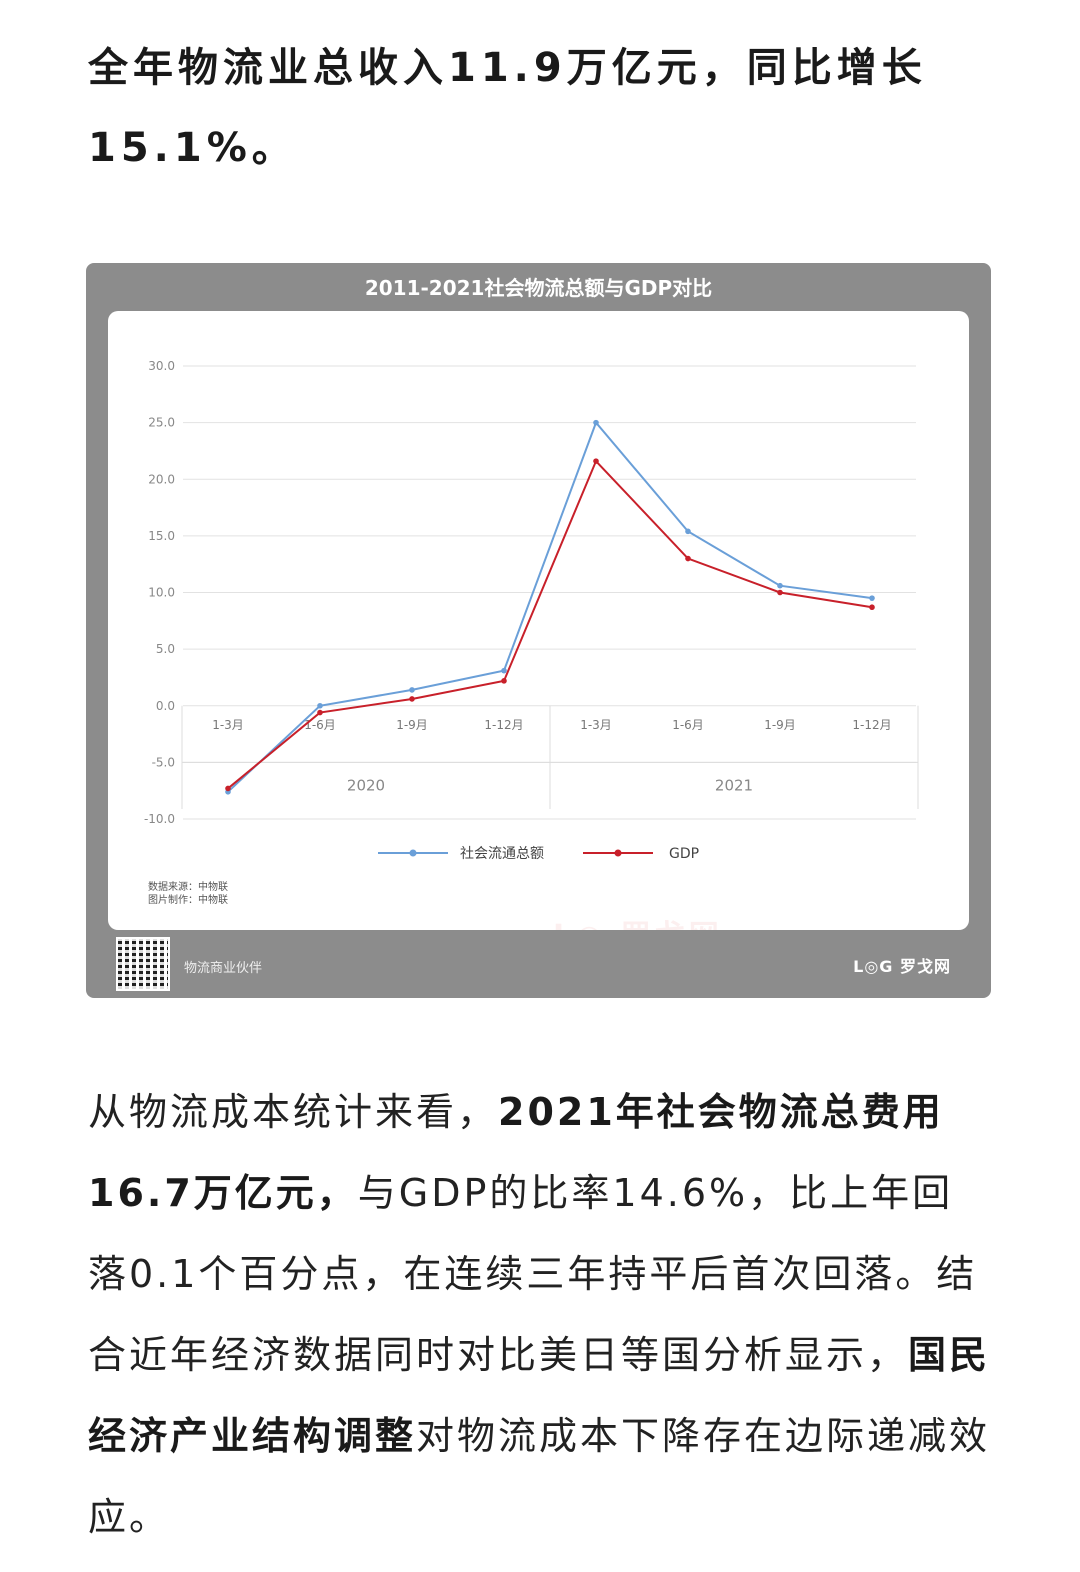  Describe the element at coordinates (165, 649) in the screenshot. I see `y-tick-label: 5.0` at that location.